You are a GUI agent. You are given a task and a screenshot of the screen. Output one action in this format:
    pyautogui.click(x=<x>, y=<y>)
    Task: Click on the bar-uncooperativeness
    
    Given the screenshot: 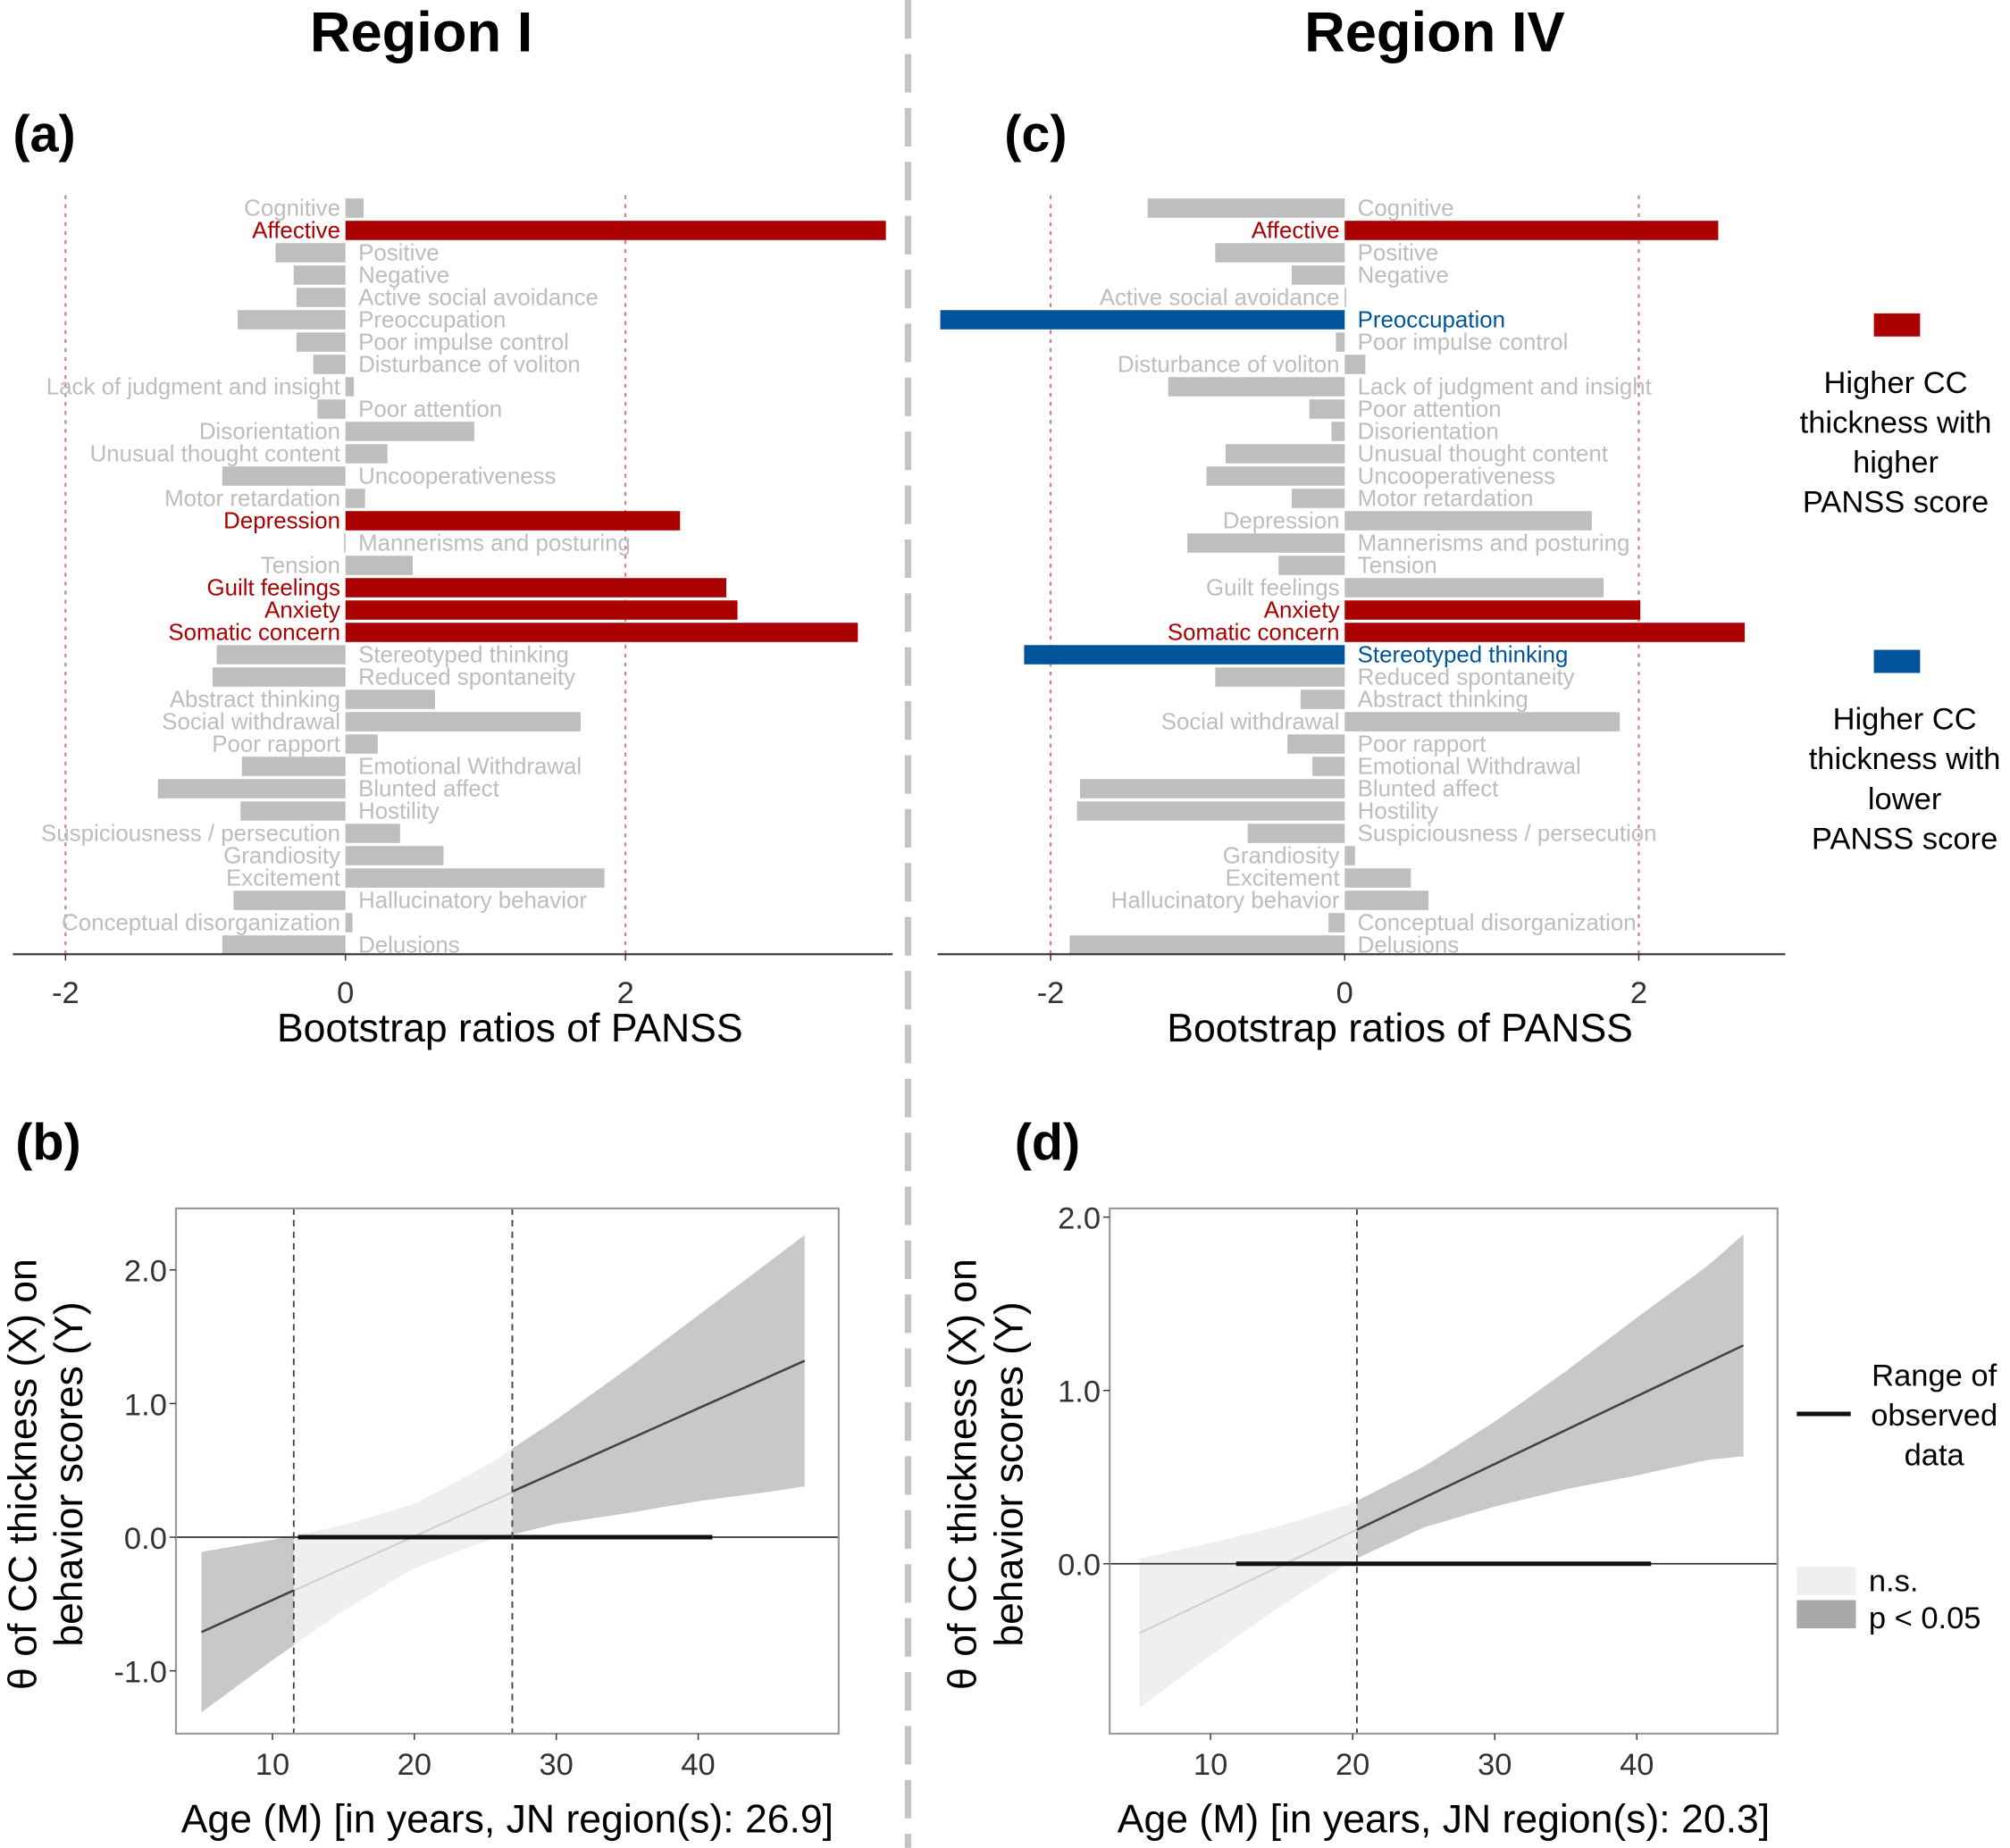 What is the action you would take?
    pyautogui.click(x=284, y=476)
    